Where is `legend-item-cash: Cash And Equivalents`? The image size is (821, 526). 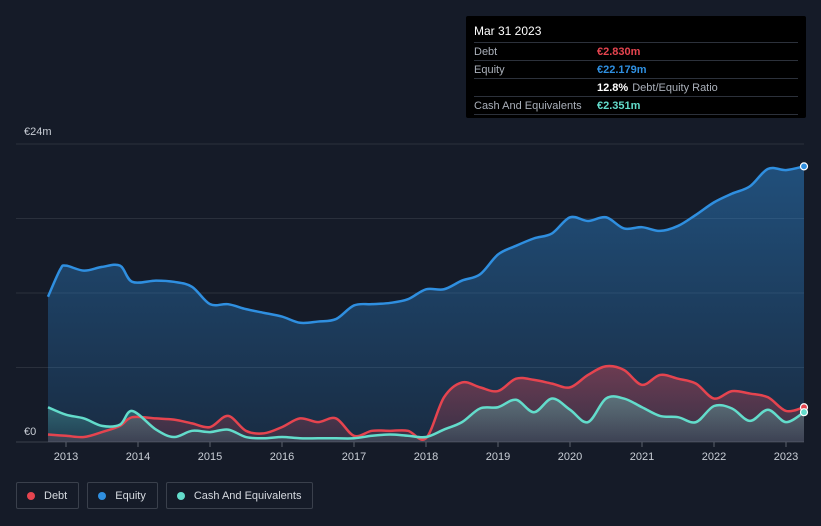
legend-item-cash: Cash And Equivalents is located at coordinates (239, 495).